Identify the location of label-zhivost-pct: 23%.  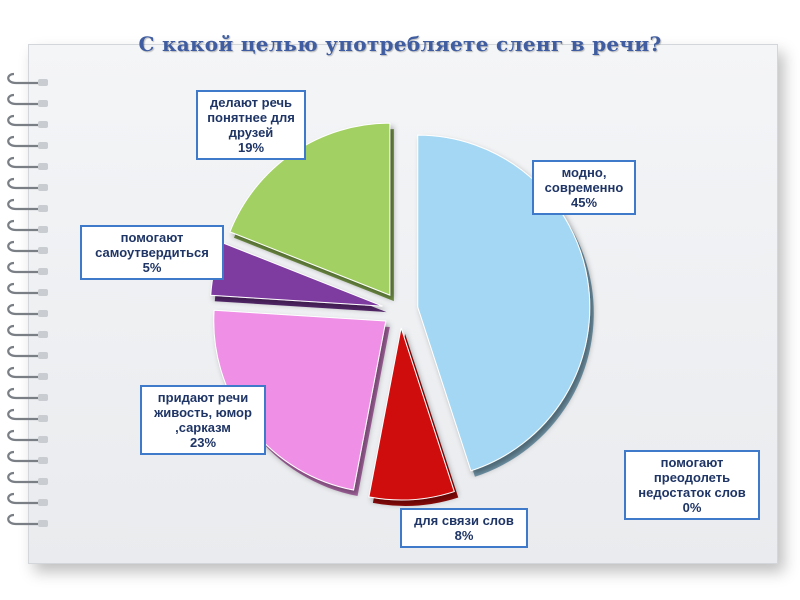
(203, 442).